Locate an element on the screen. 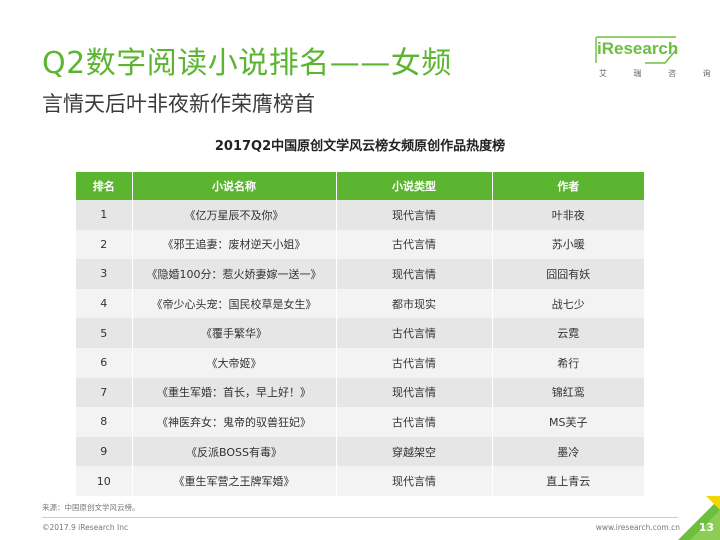  page-subtitle: 言情天后叶非夜新作荣膺榜首 is located at coordinates (178, 104).